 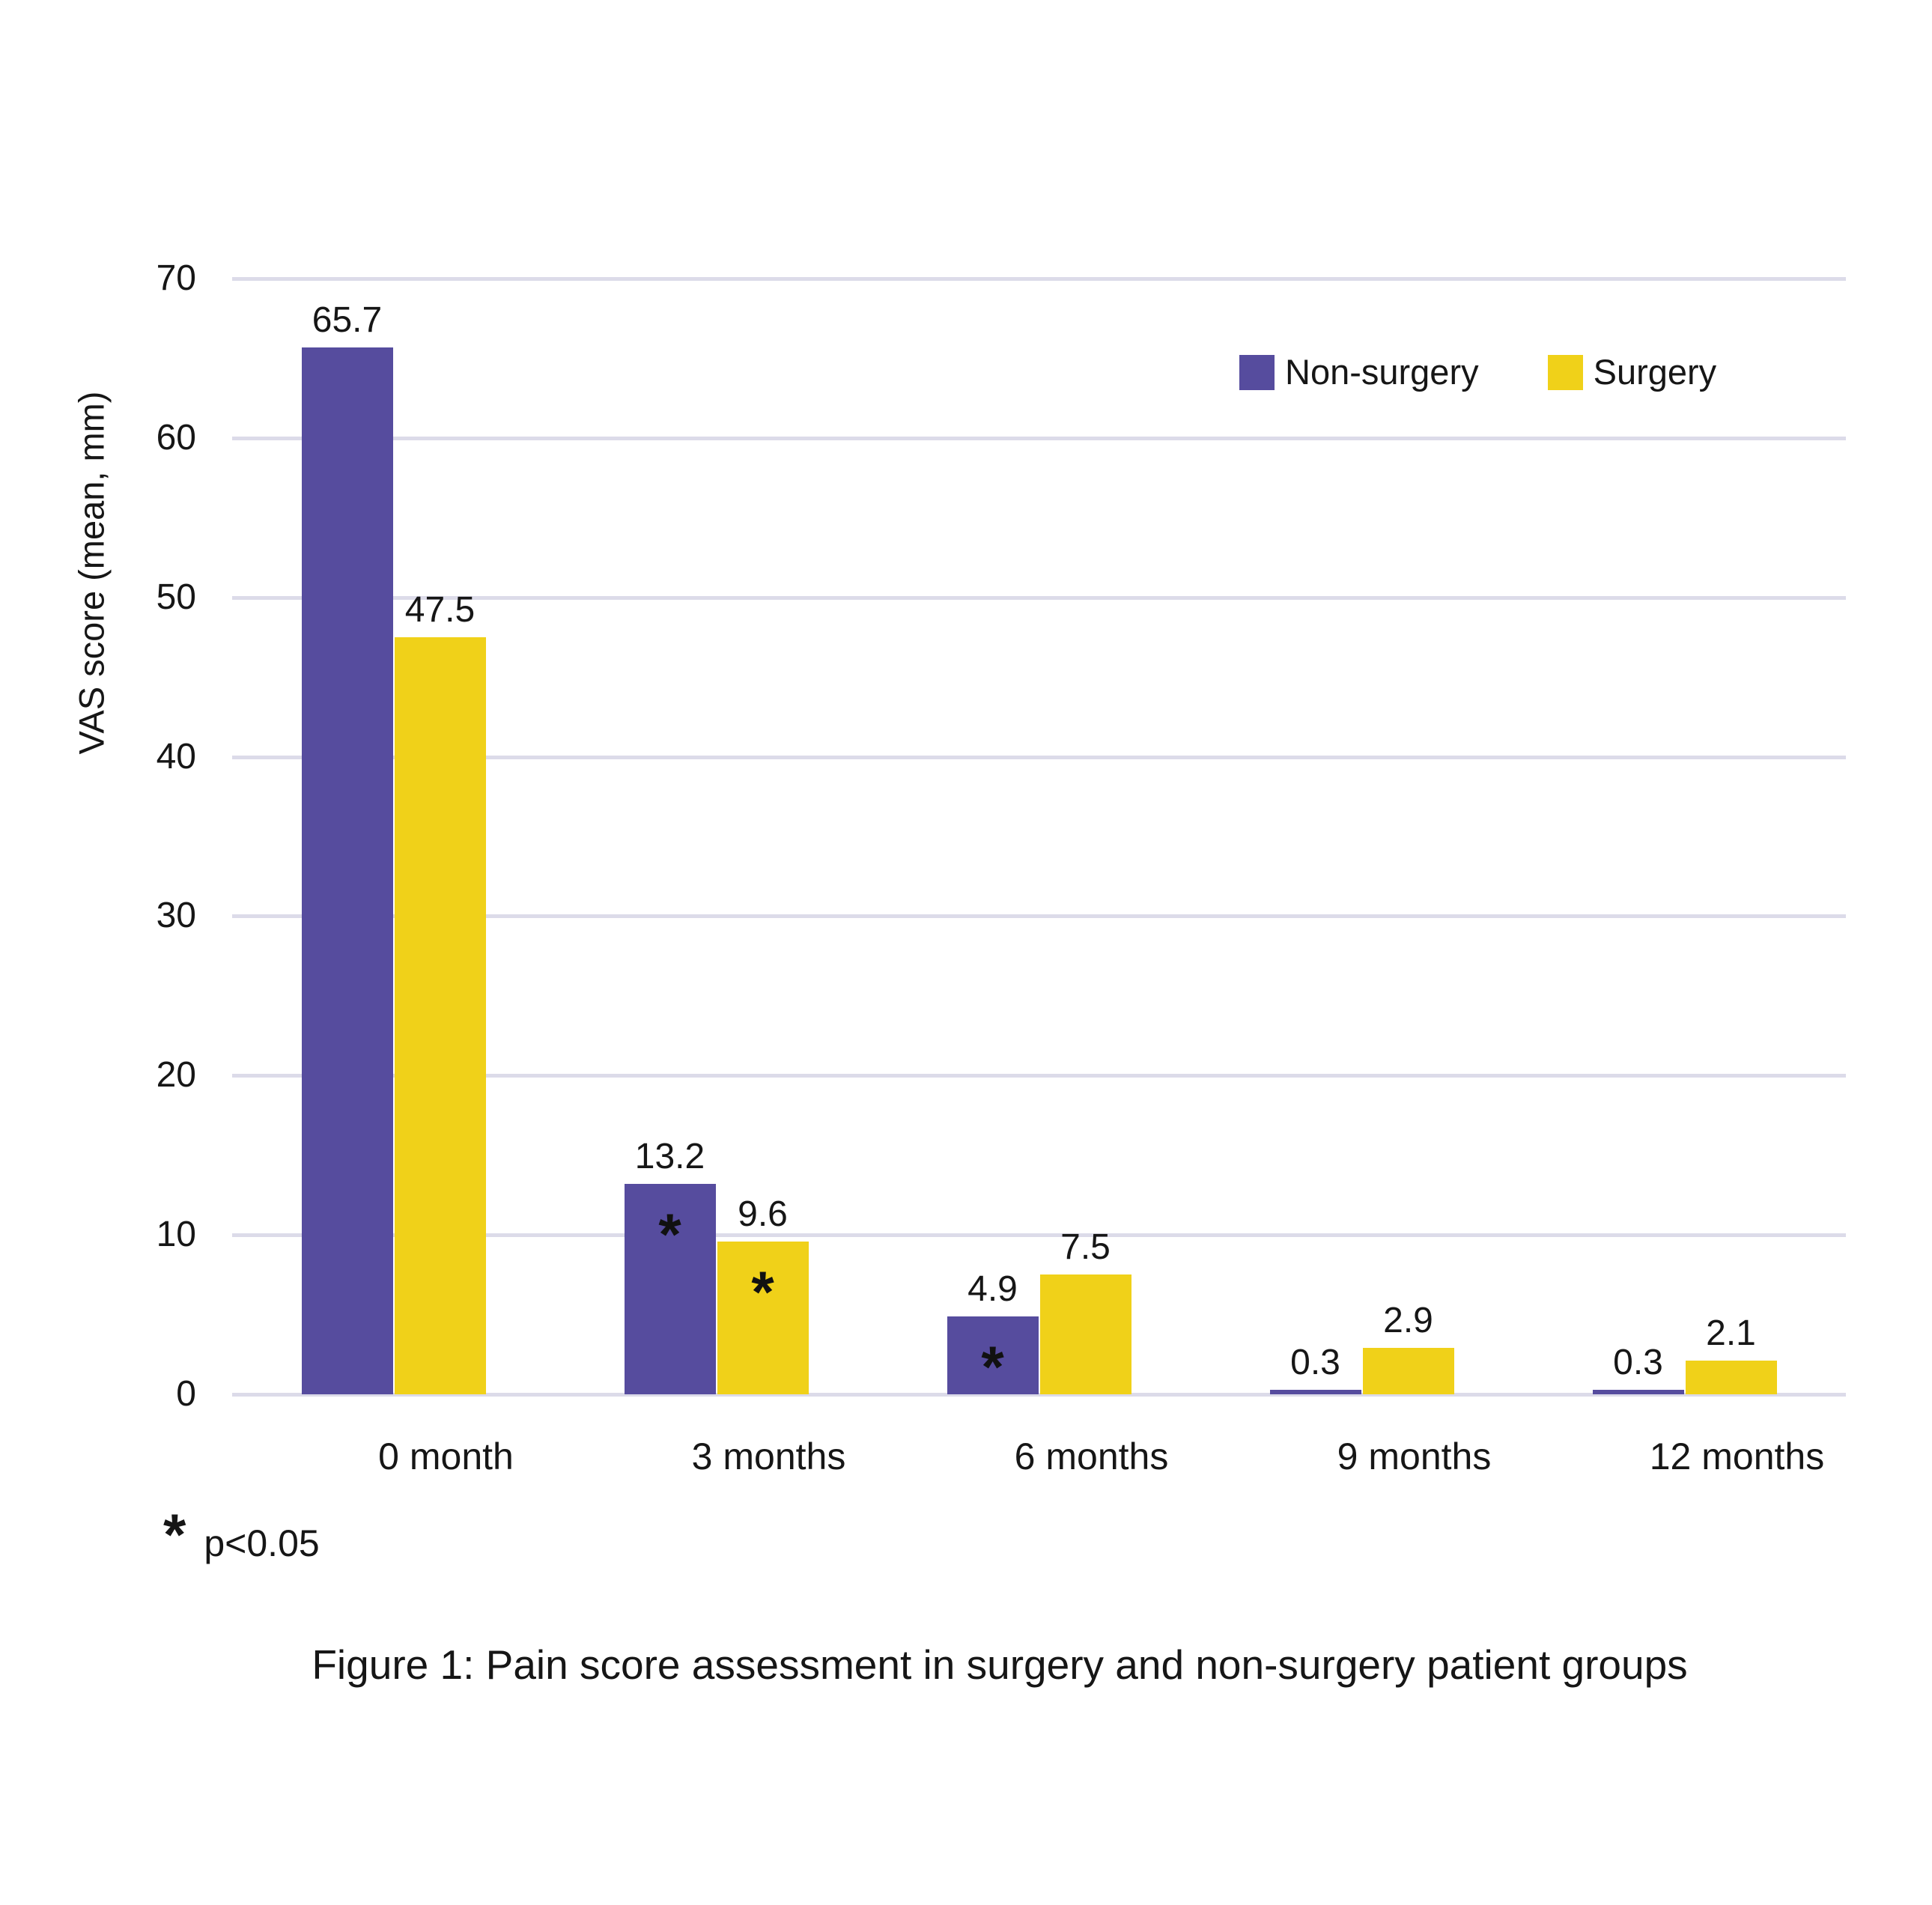 I want to click on x-axis-tick-label: 12 months, so click(x=1737, y=1456).